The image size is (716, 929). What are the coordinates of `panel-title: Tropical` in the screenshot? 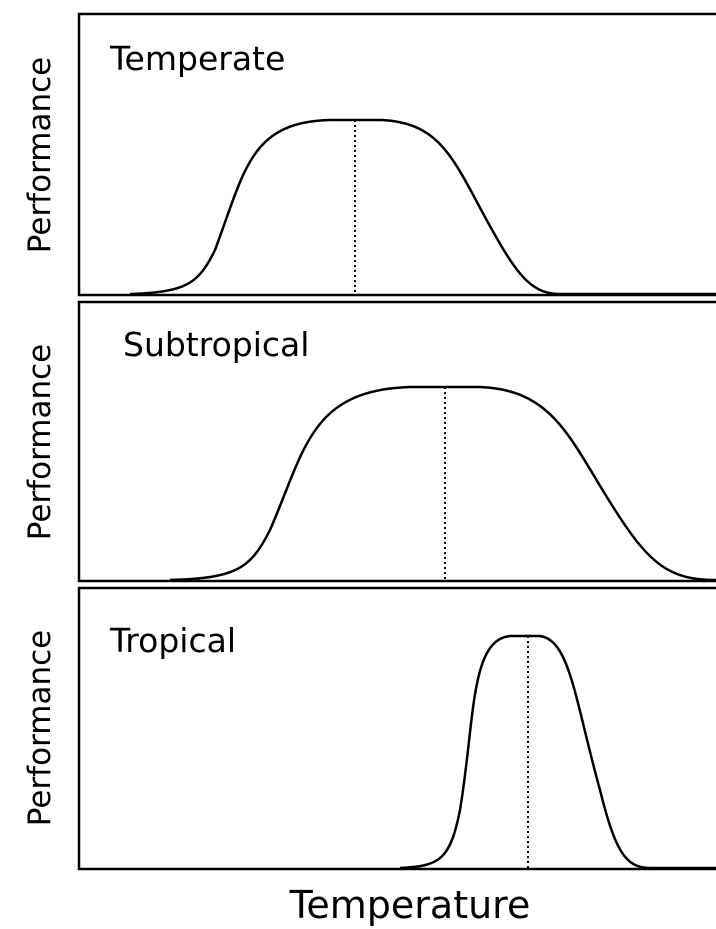 It's located at (172, 640).